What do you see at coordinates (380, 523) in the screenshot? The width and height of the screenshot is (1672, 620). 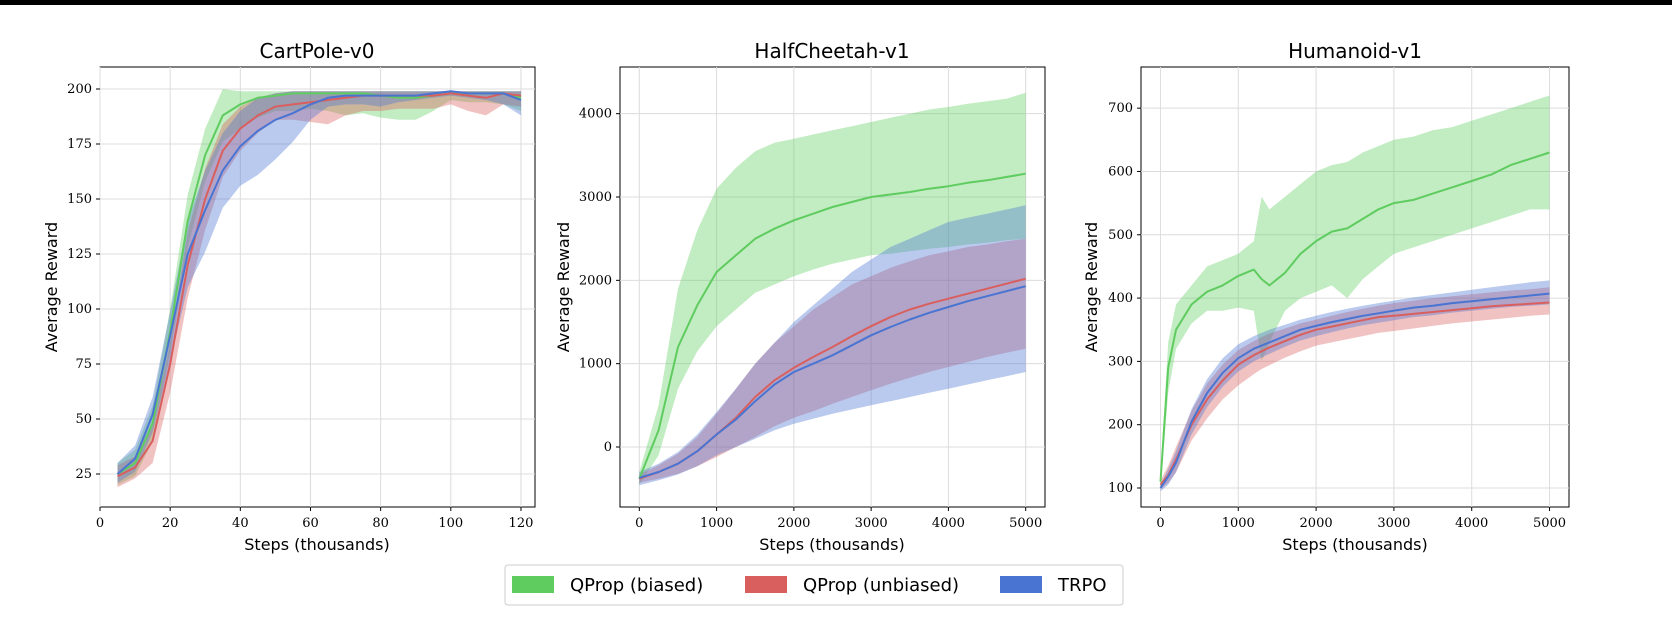 I see `x-tick-label: 80` at bounding box center [380, 523].